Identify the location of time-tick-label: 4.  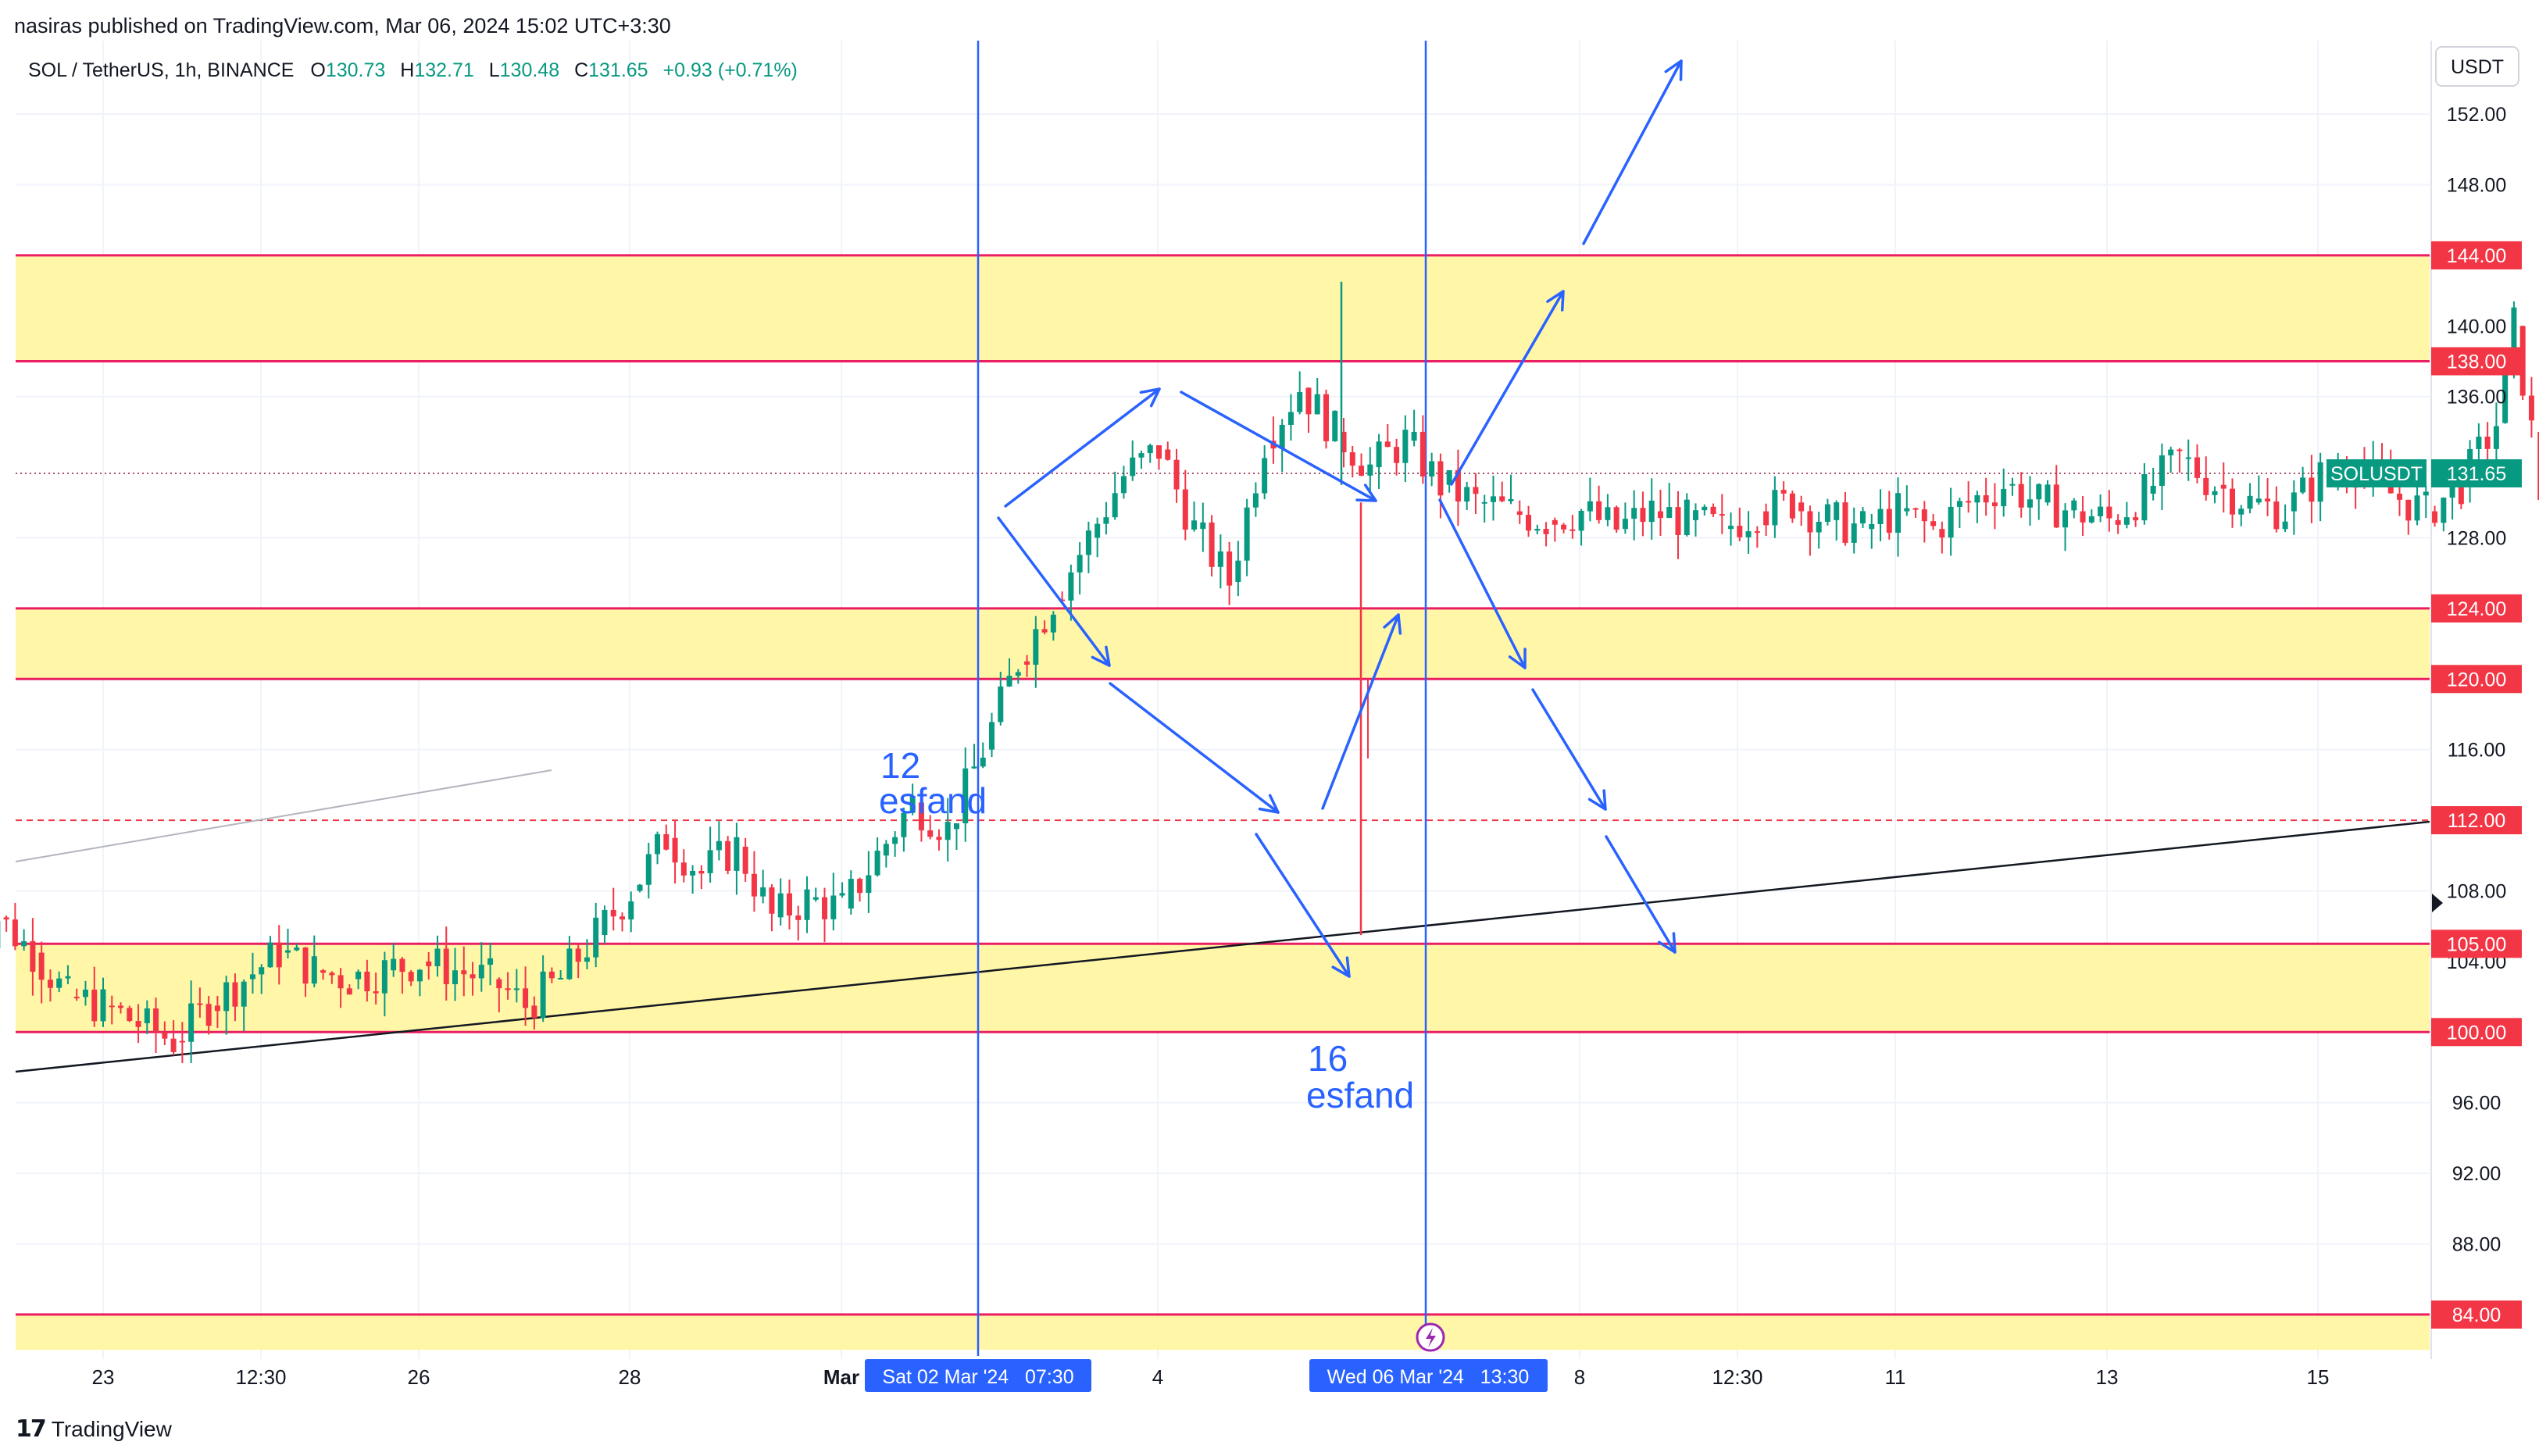
(1158, 1377).